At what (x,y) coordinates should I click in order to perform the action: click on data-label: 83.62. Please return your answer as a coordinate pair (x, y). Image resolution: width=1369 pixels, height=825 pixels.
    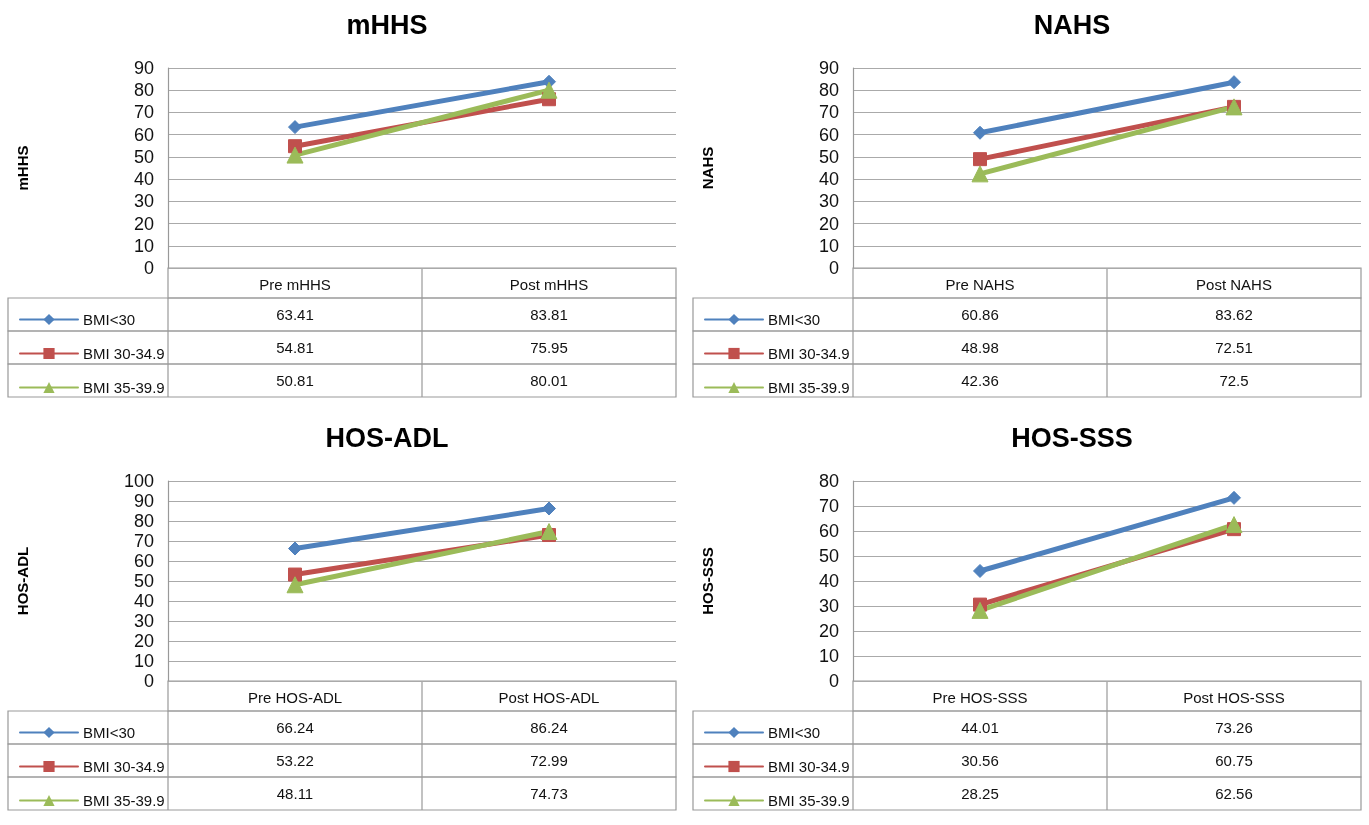
    Looking at the image, I should click on (1234, 314).